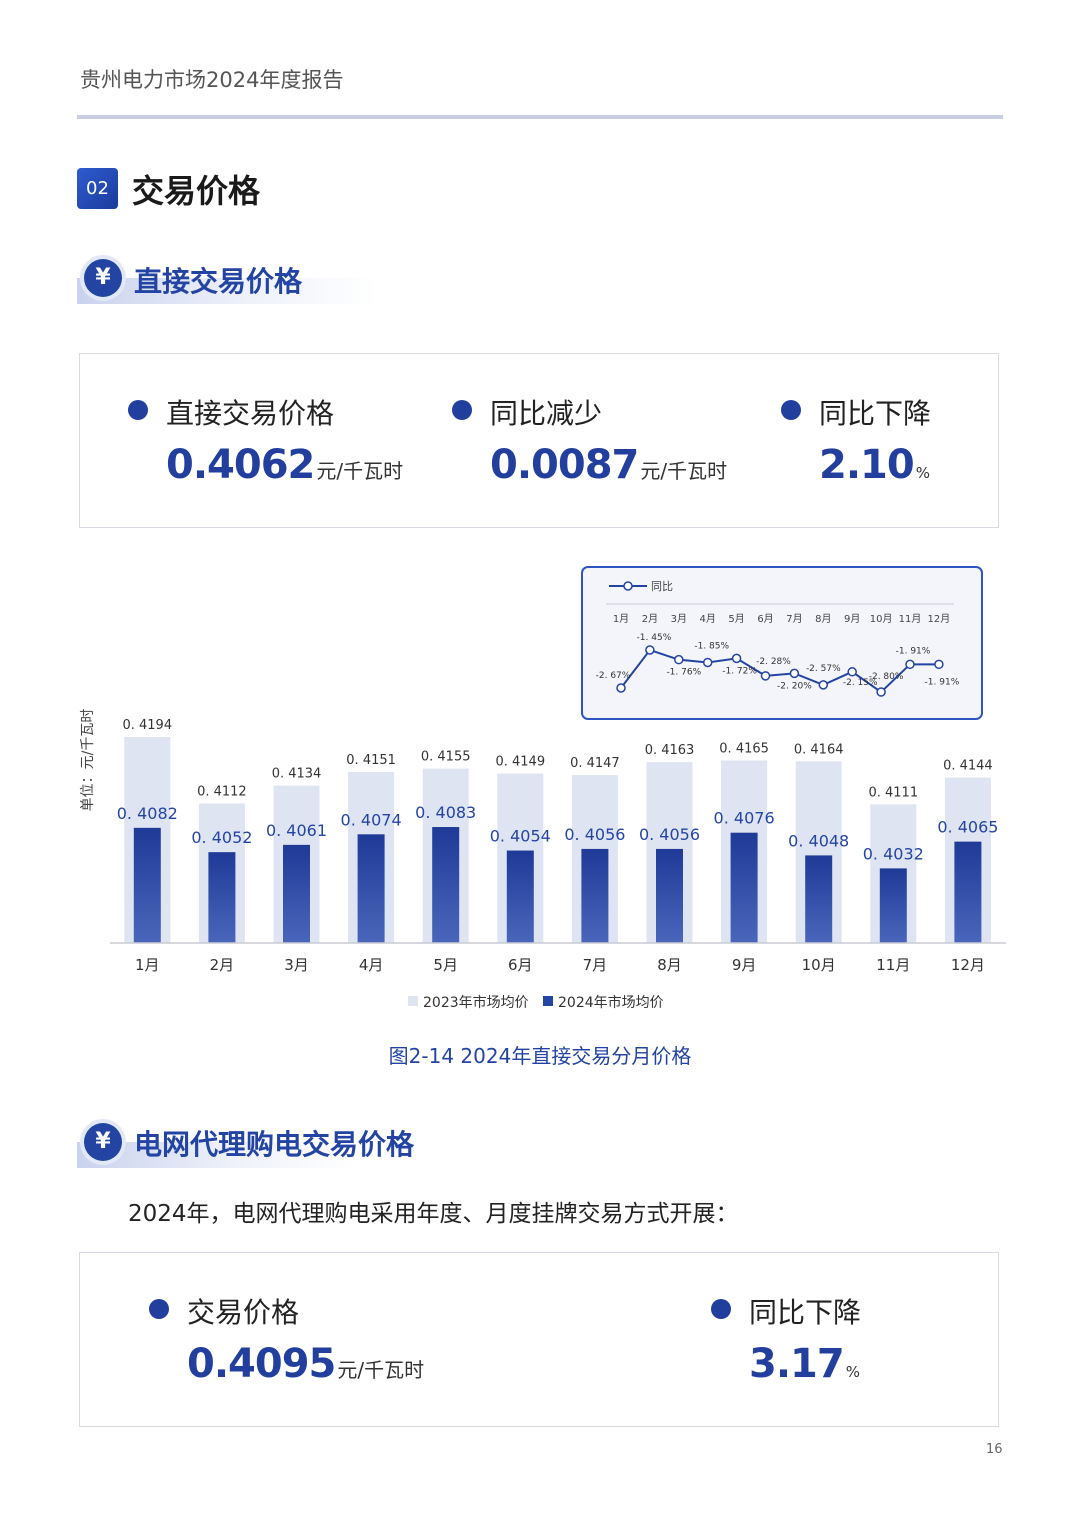  I want to click on kpi-label: 同比减少, so click(546, 413).